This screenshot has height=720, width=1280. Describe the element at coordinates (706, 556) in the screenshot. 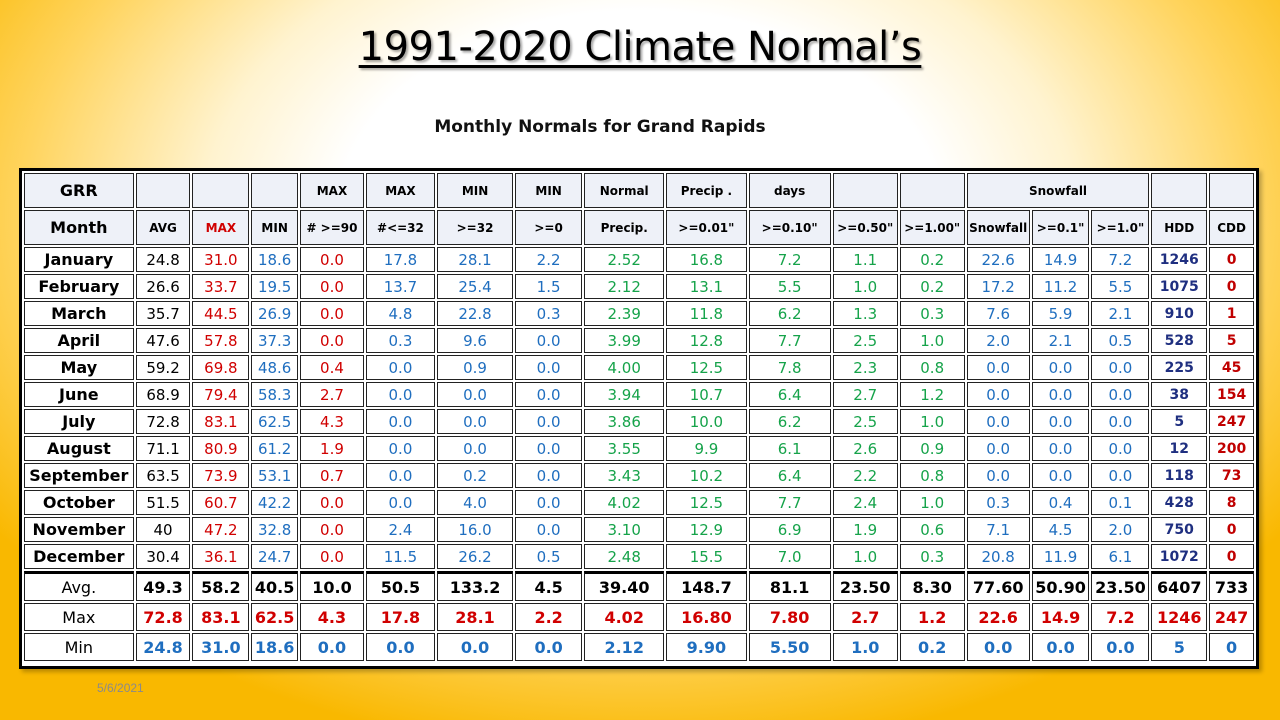

I see `cell-precip-ge001: 15.5` at that location.